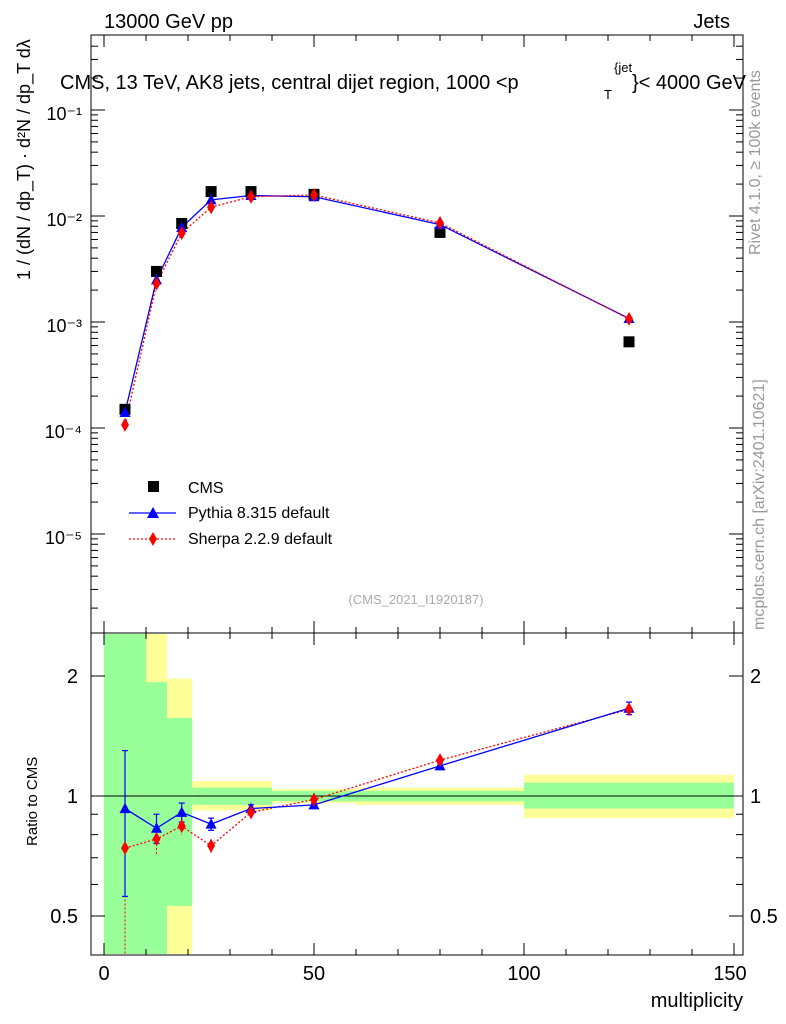  What do you see at coordinates (153, 486) in the screenshot?
I see `legend-cms-marker` at bounding box center [153, 486].